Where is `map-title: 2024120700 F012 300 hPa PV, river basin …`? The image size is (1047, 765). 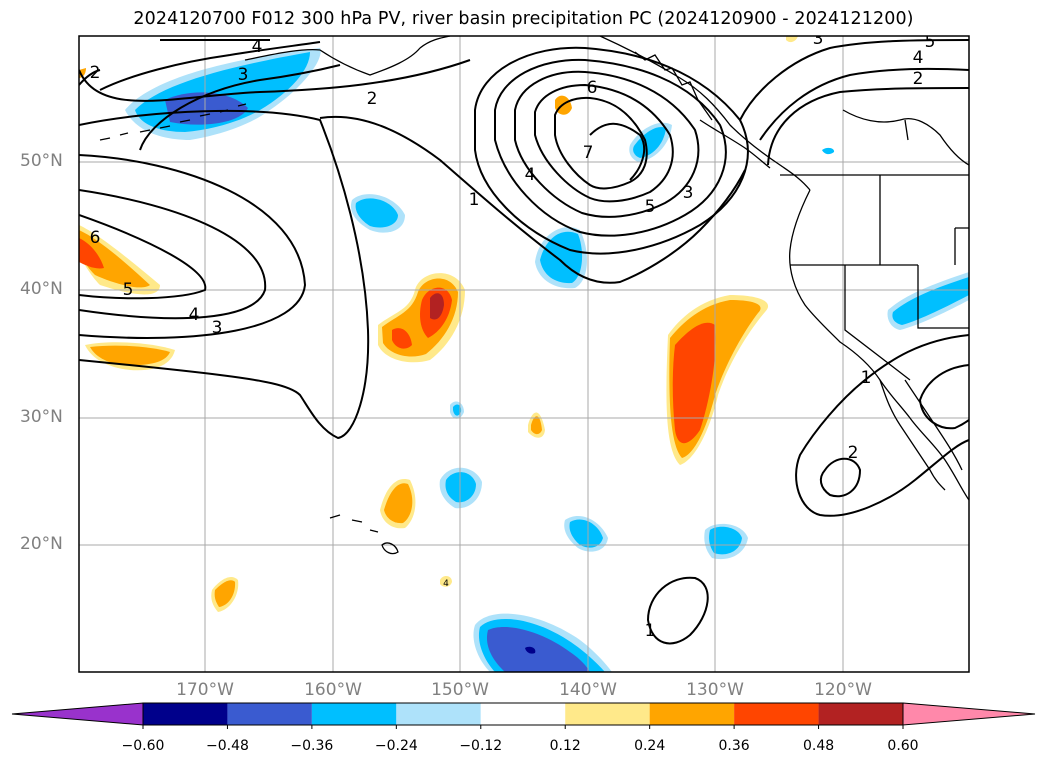
map-title: 2024120700 F012 300 hPa PV, river basin … is located at coordinates (523, 19).